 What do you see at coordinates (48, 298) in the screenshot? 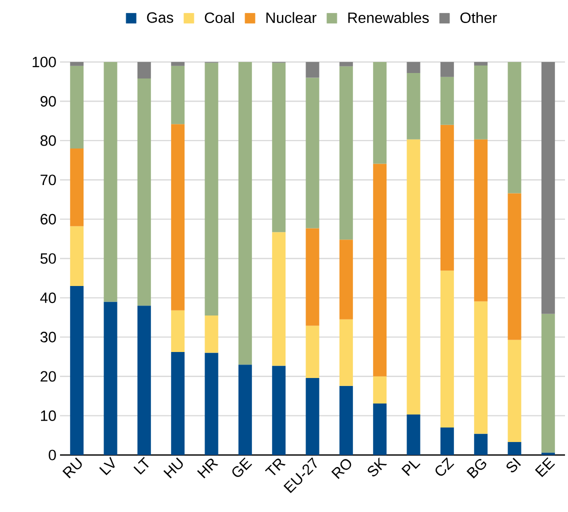
I see `y-tick-label: 40` at bounding box center [48, 298].